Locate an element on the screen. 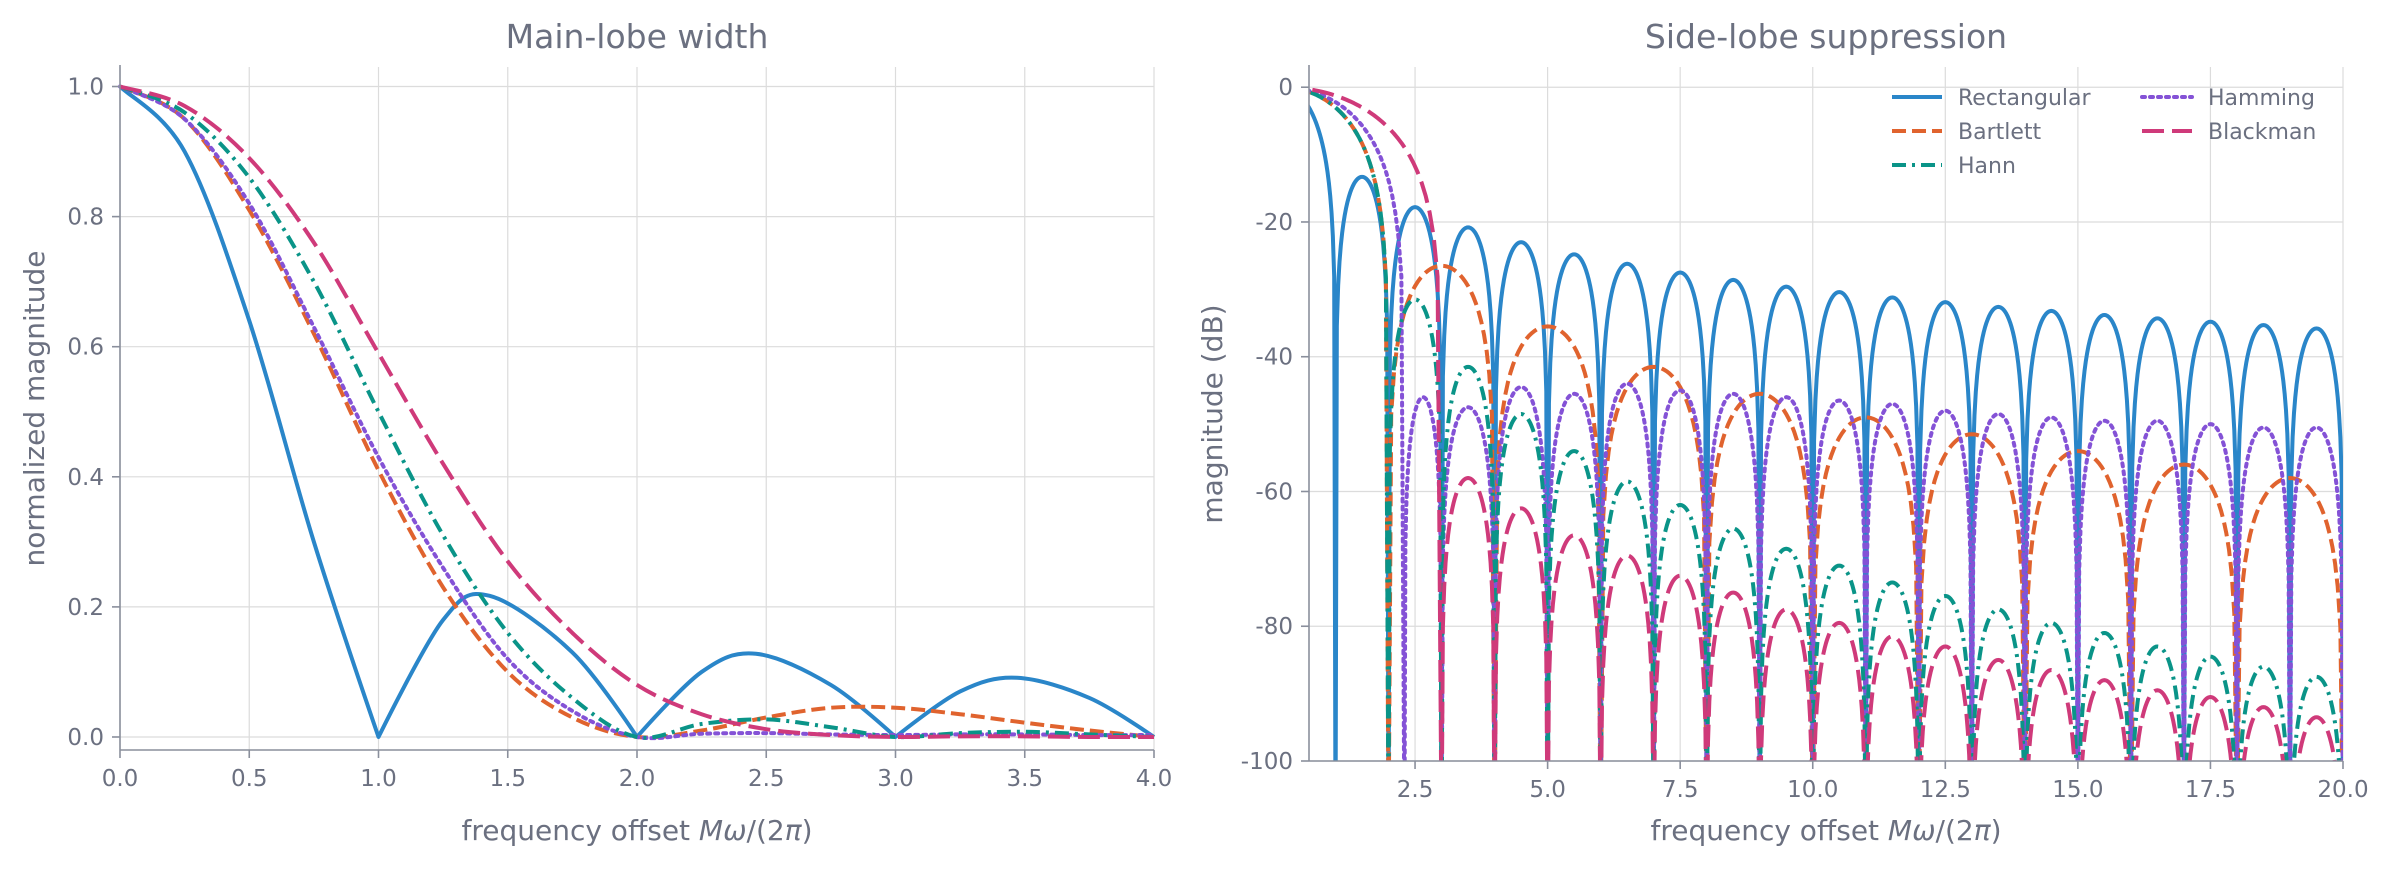 This screenshot has height=871, width=2391. side-lobe-ytick-label: 0 is located at coordinates (1285, 88).